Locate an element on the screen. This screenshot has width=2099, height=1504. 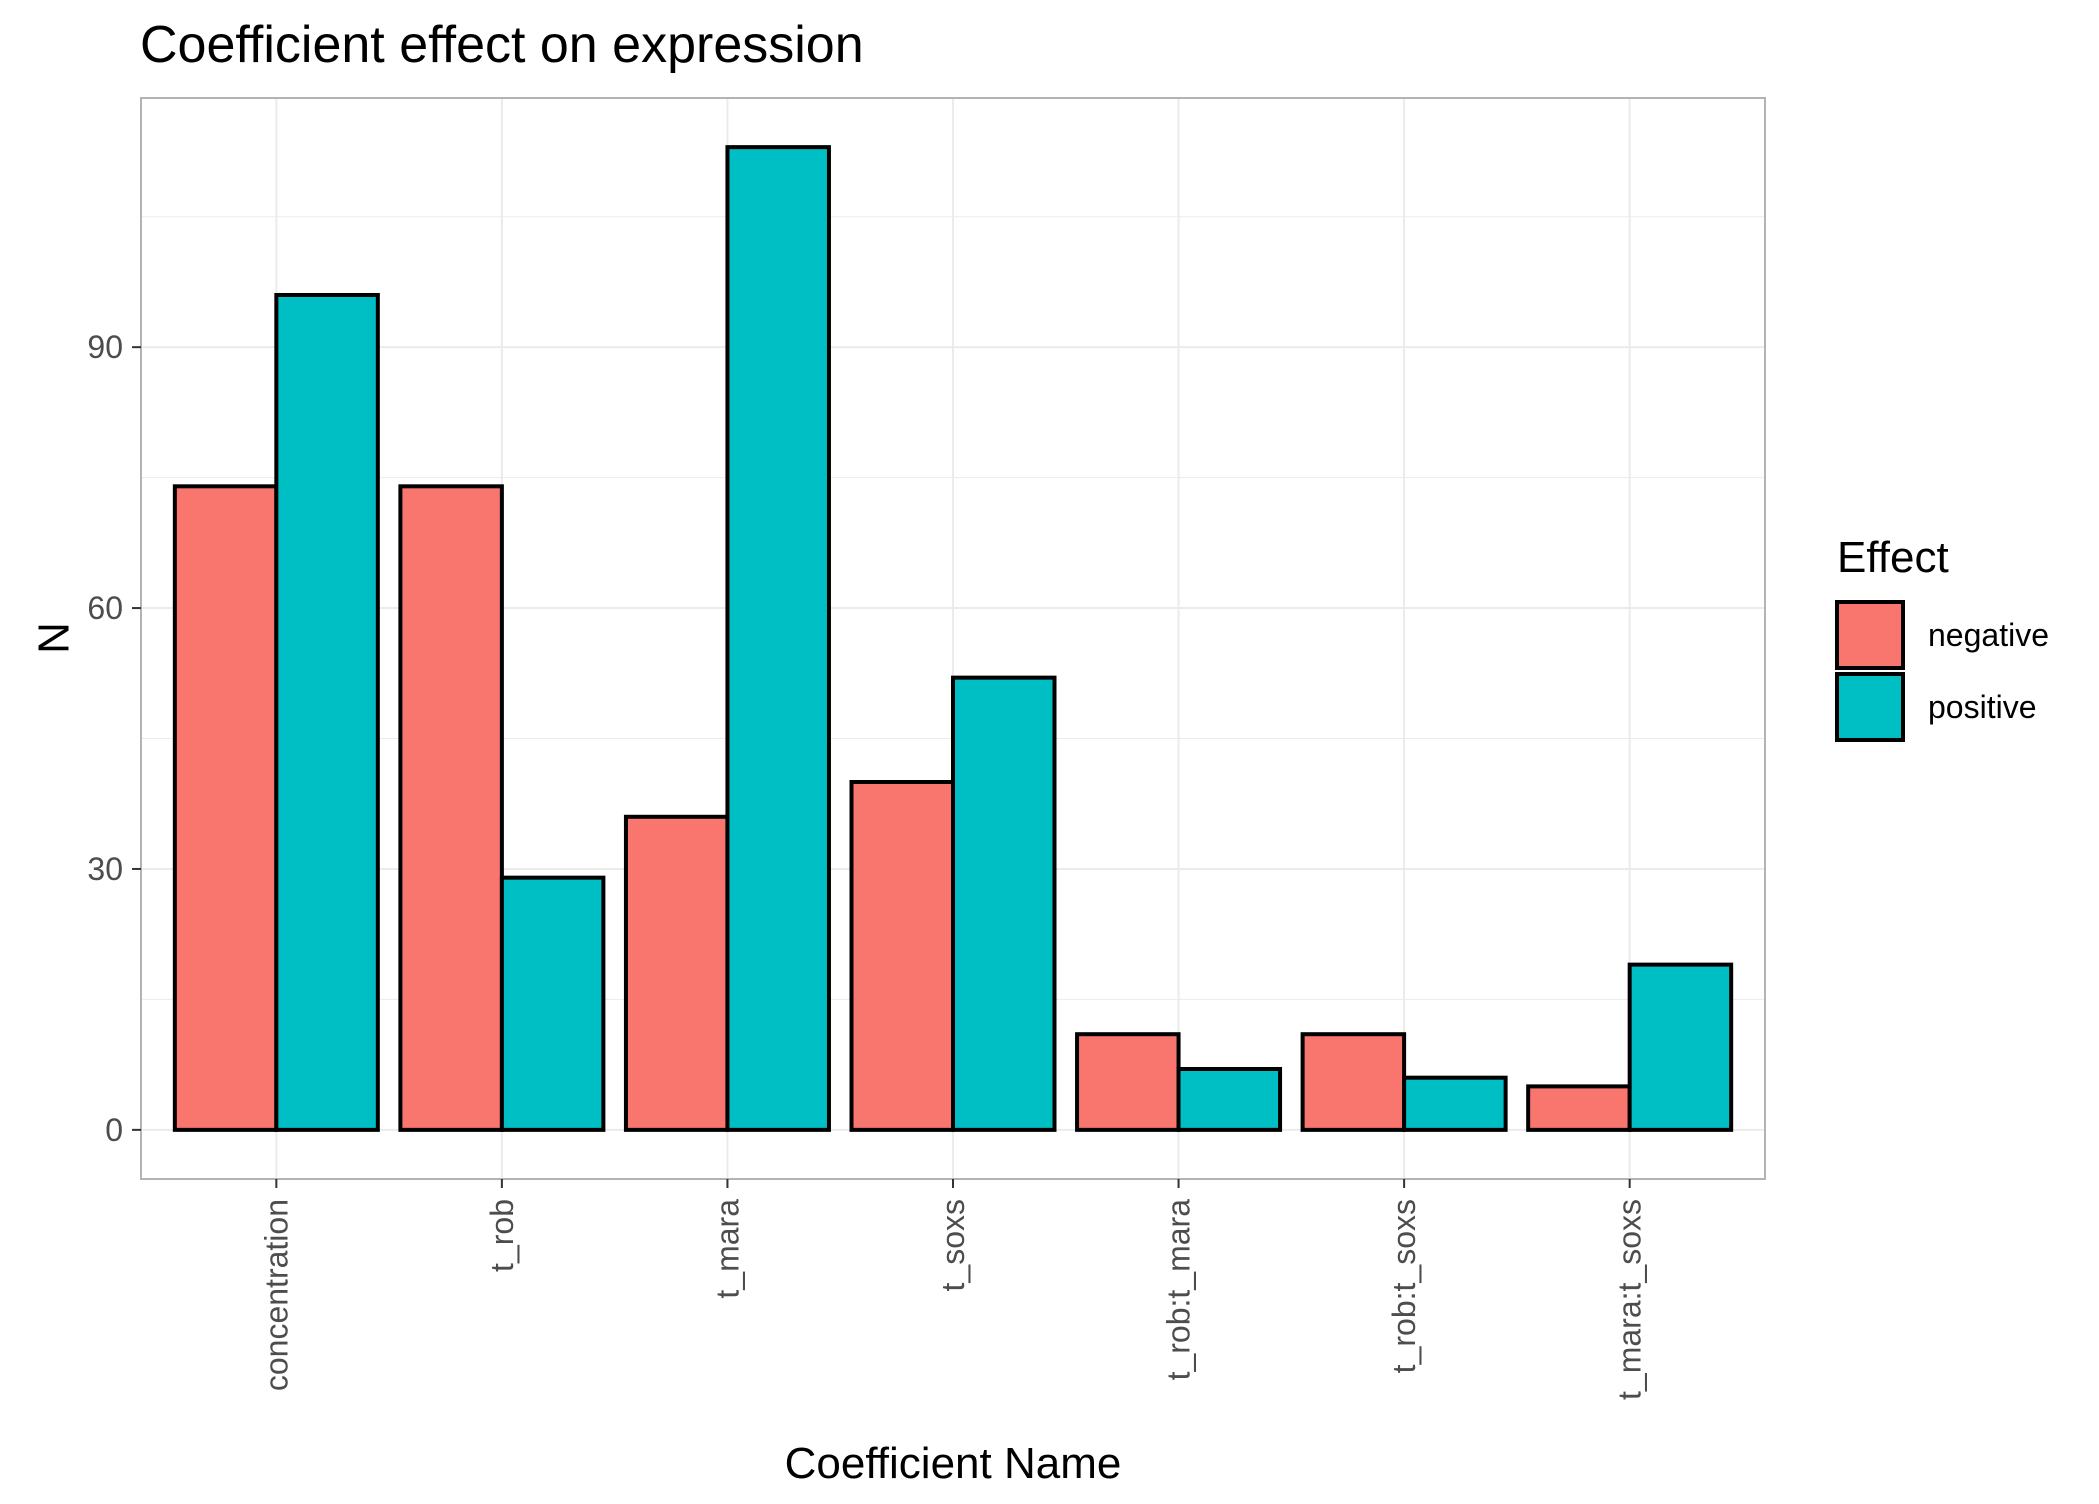
x-tick-label: t_rob:t_mara is located at coordinates (1179, 1290).